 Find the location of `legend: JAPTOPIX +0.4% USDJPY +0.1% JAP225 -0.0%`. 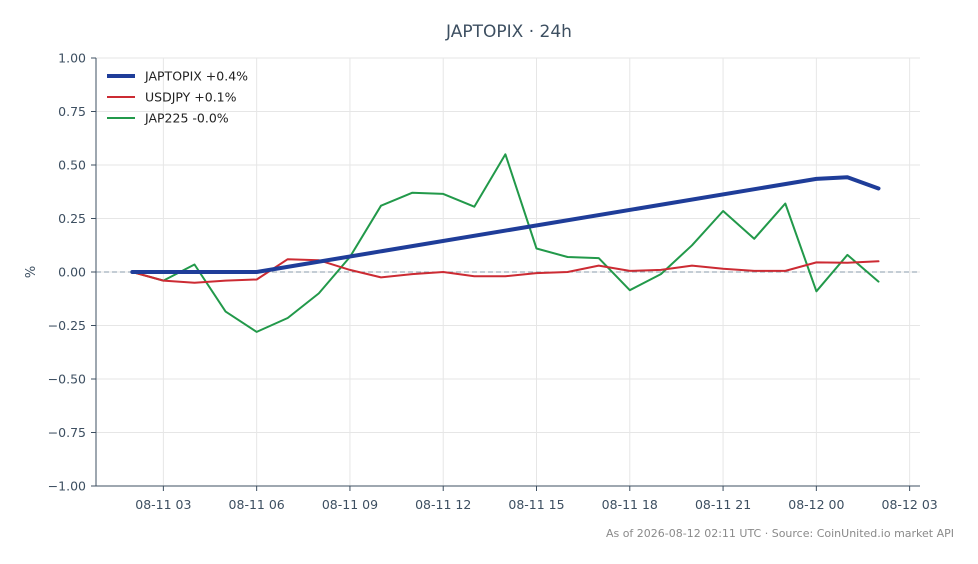

legend: JAPTOPIX +0.4% USDJPY +0.1% JAP225 -0.0% is located at coordinates (177, 97).